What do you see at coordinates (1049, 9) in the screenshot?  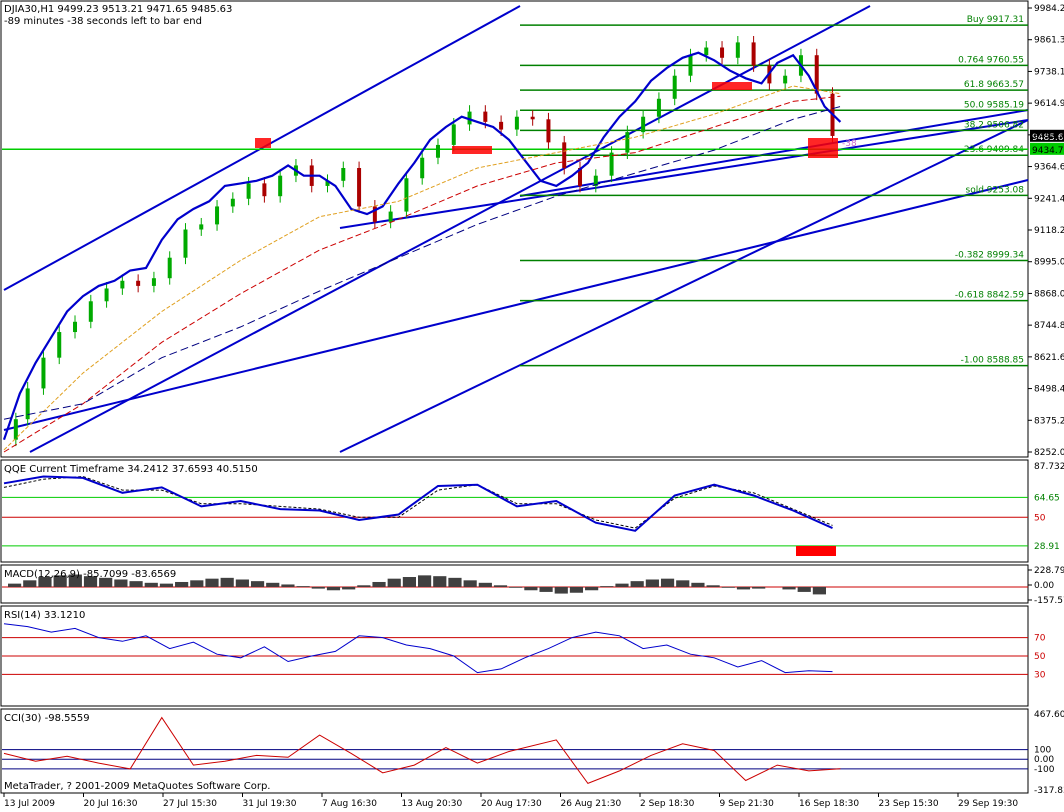 I see `price-y-tick-label: 9984.20` at bounding box center [1049, 9].